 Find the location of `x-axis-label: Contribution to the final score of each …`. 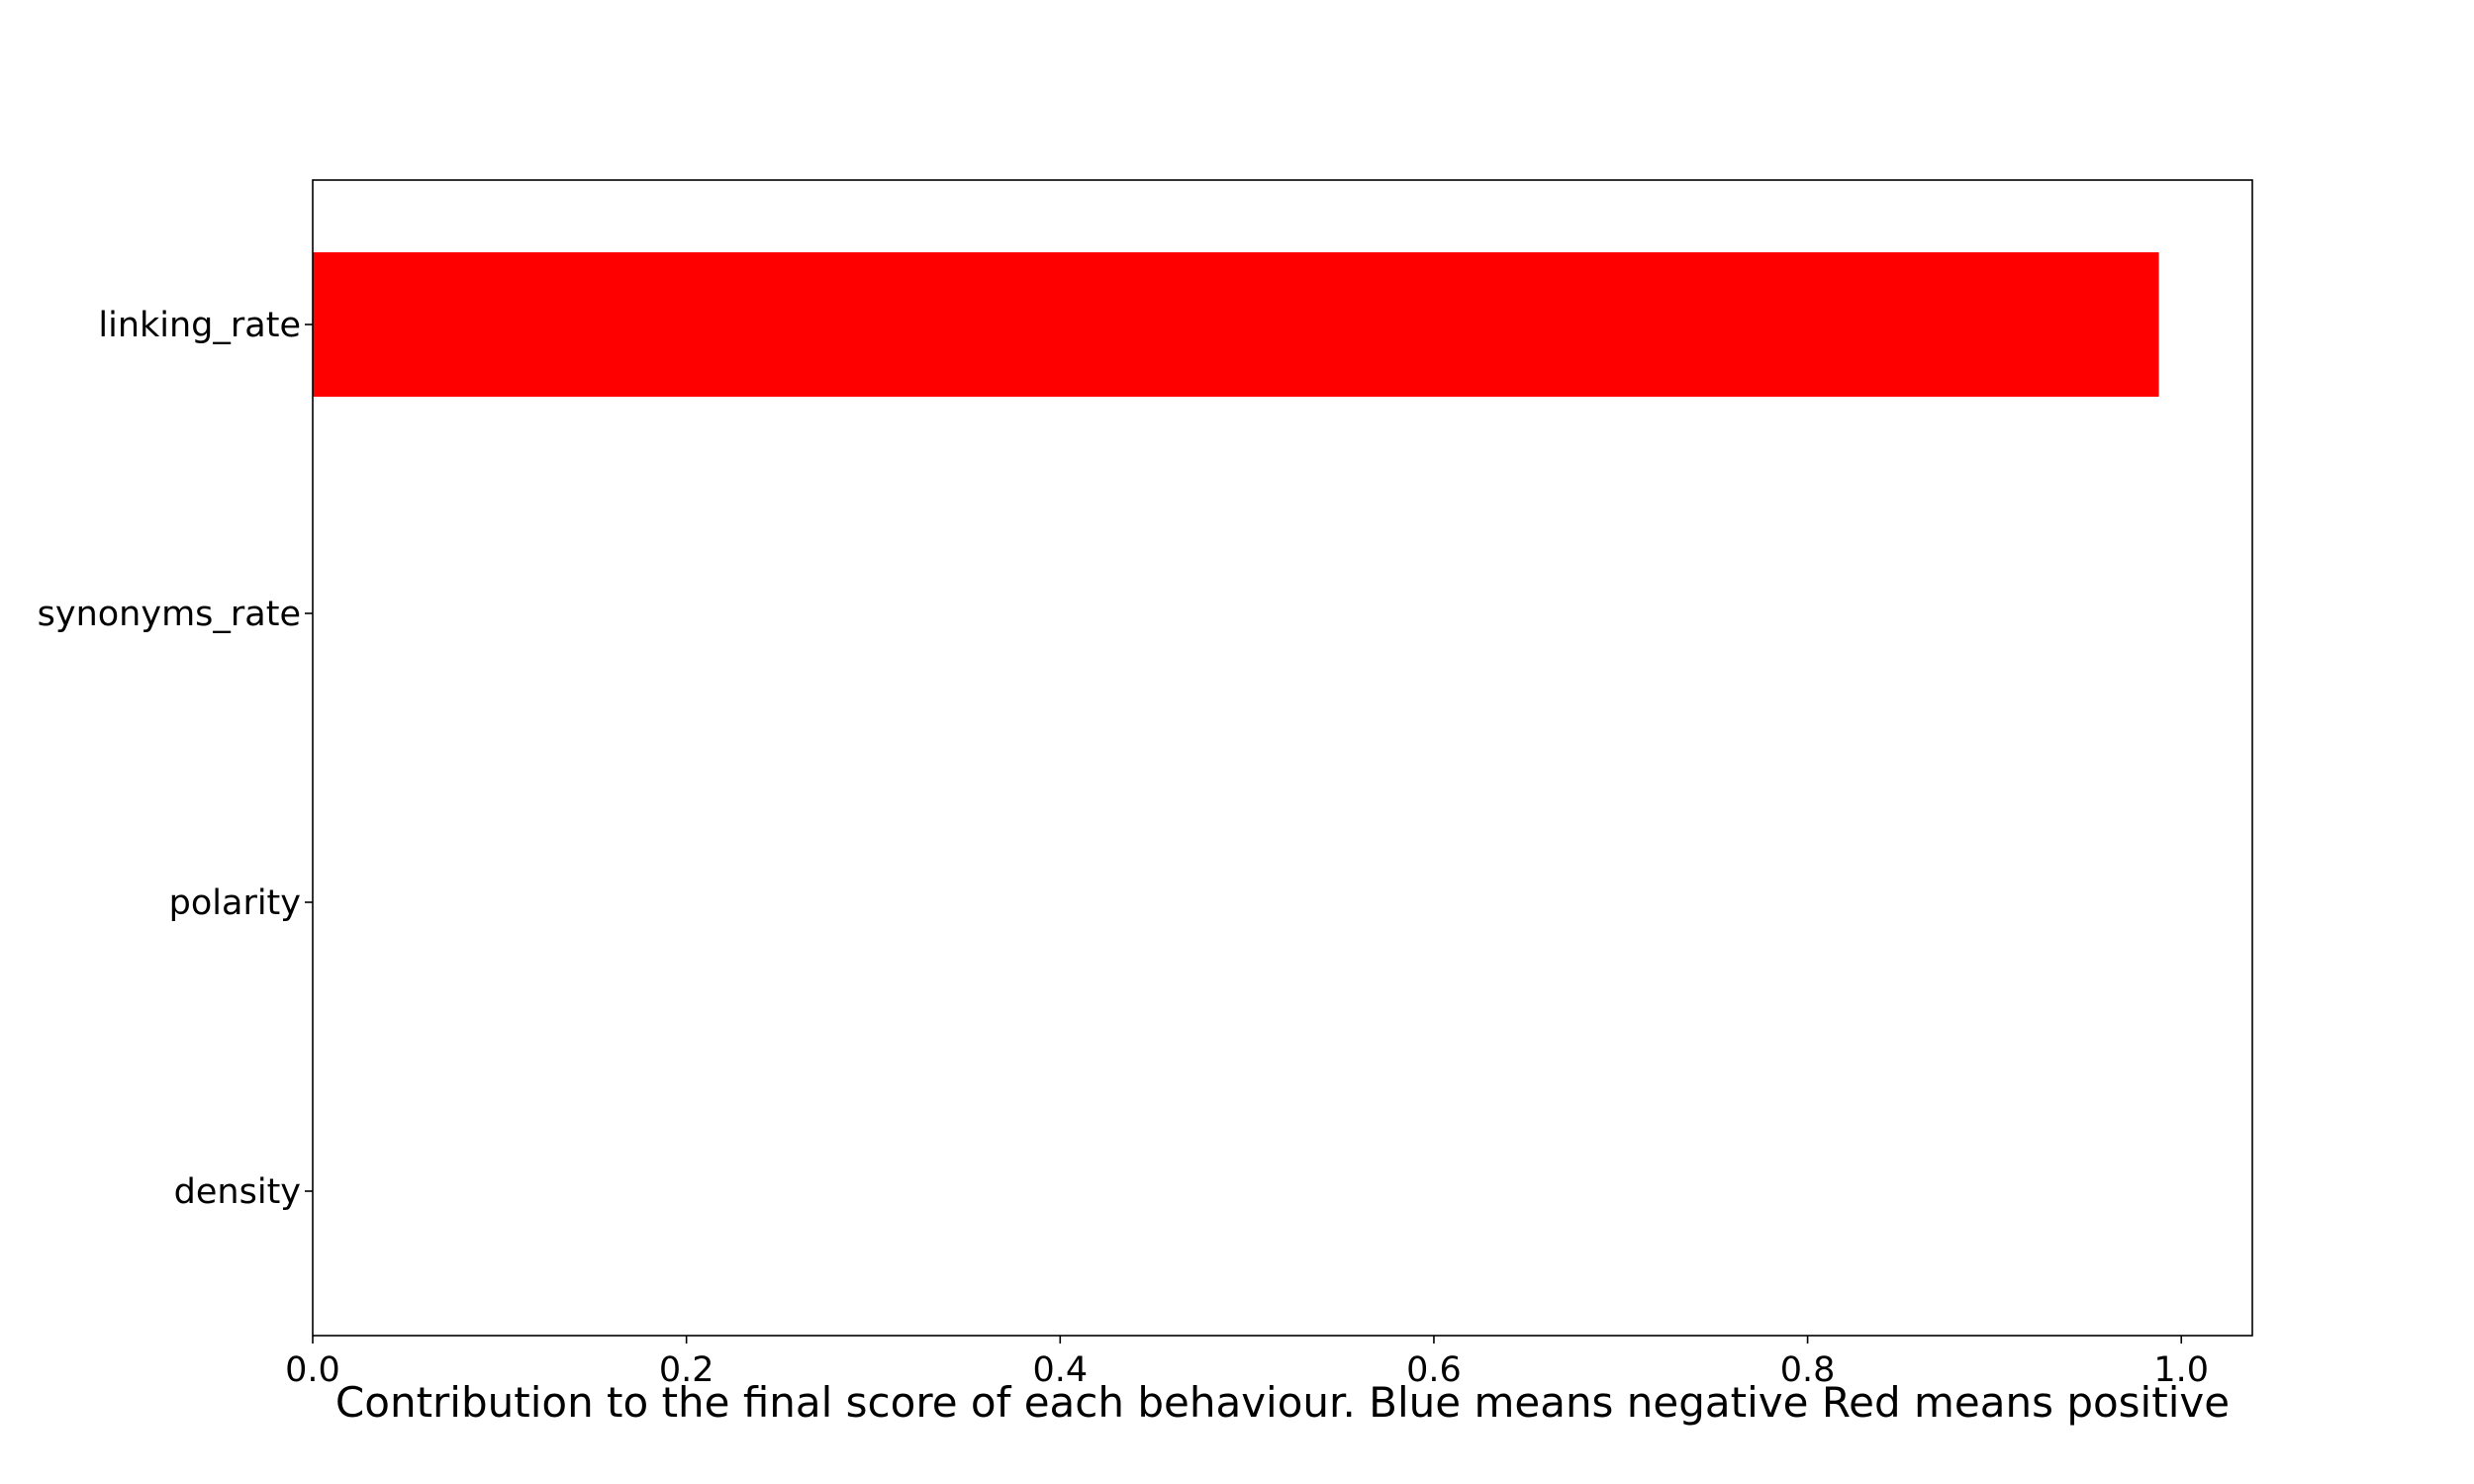

x-axis-label: Contribution to the final score of each … is located at coordinates (1282, 1402).